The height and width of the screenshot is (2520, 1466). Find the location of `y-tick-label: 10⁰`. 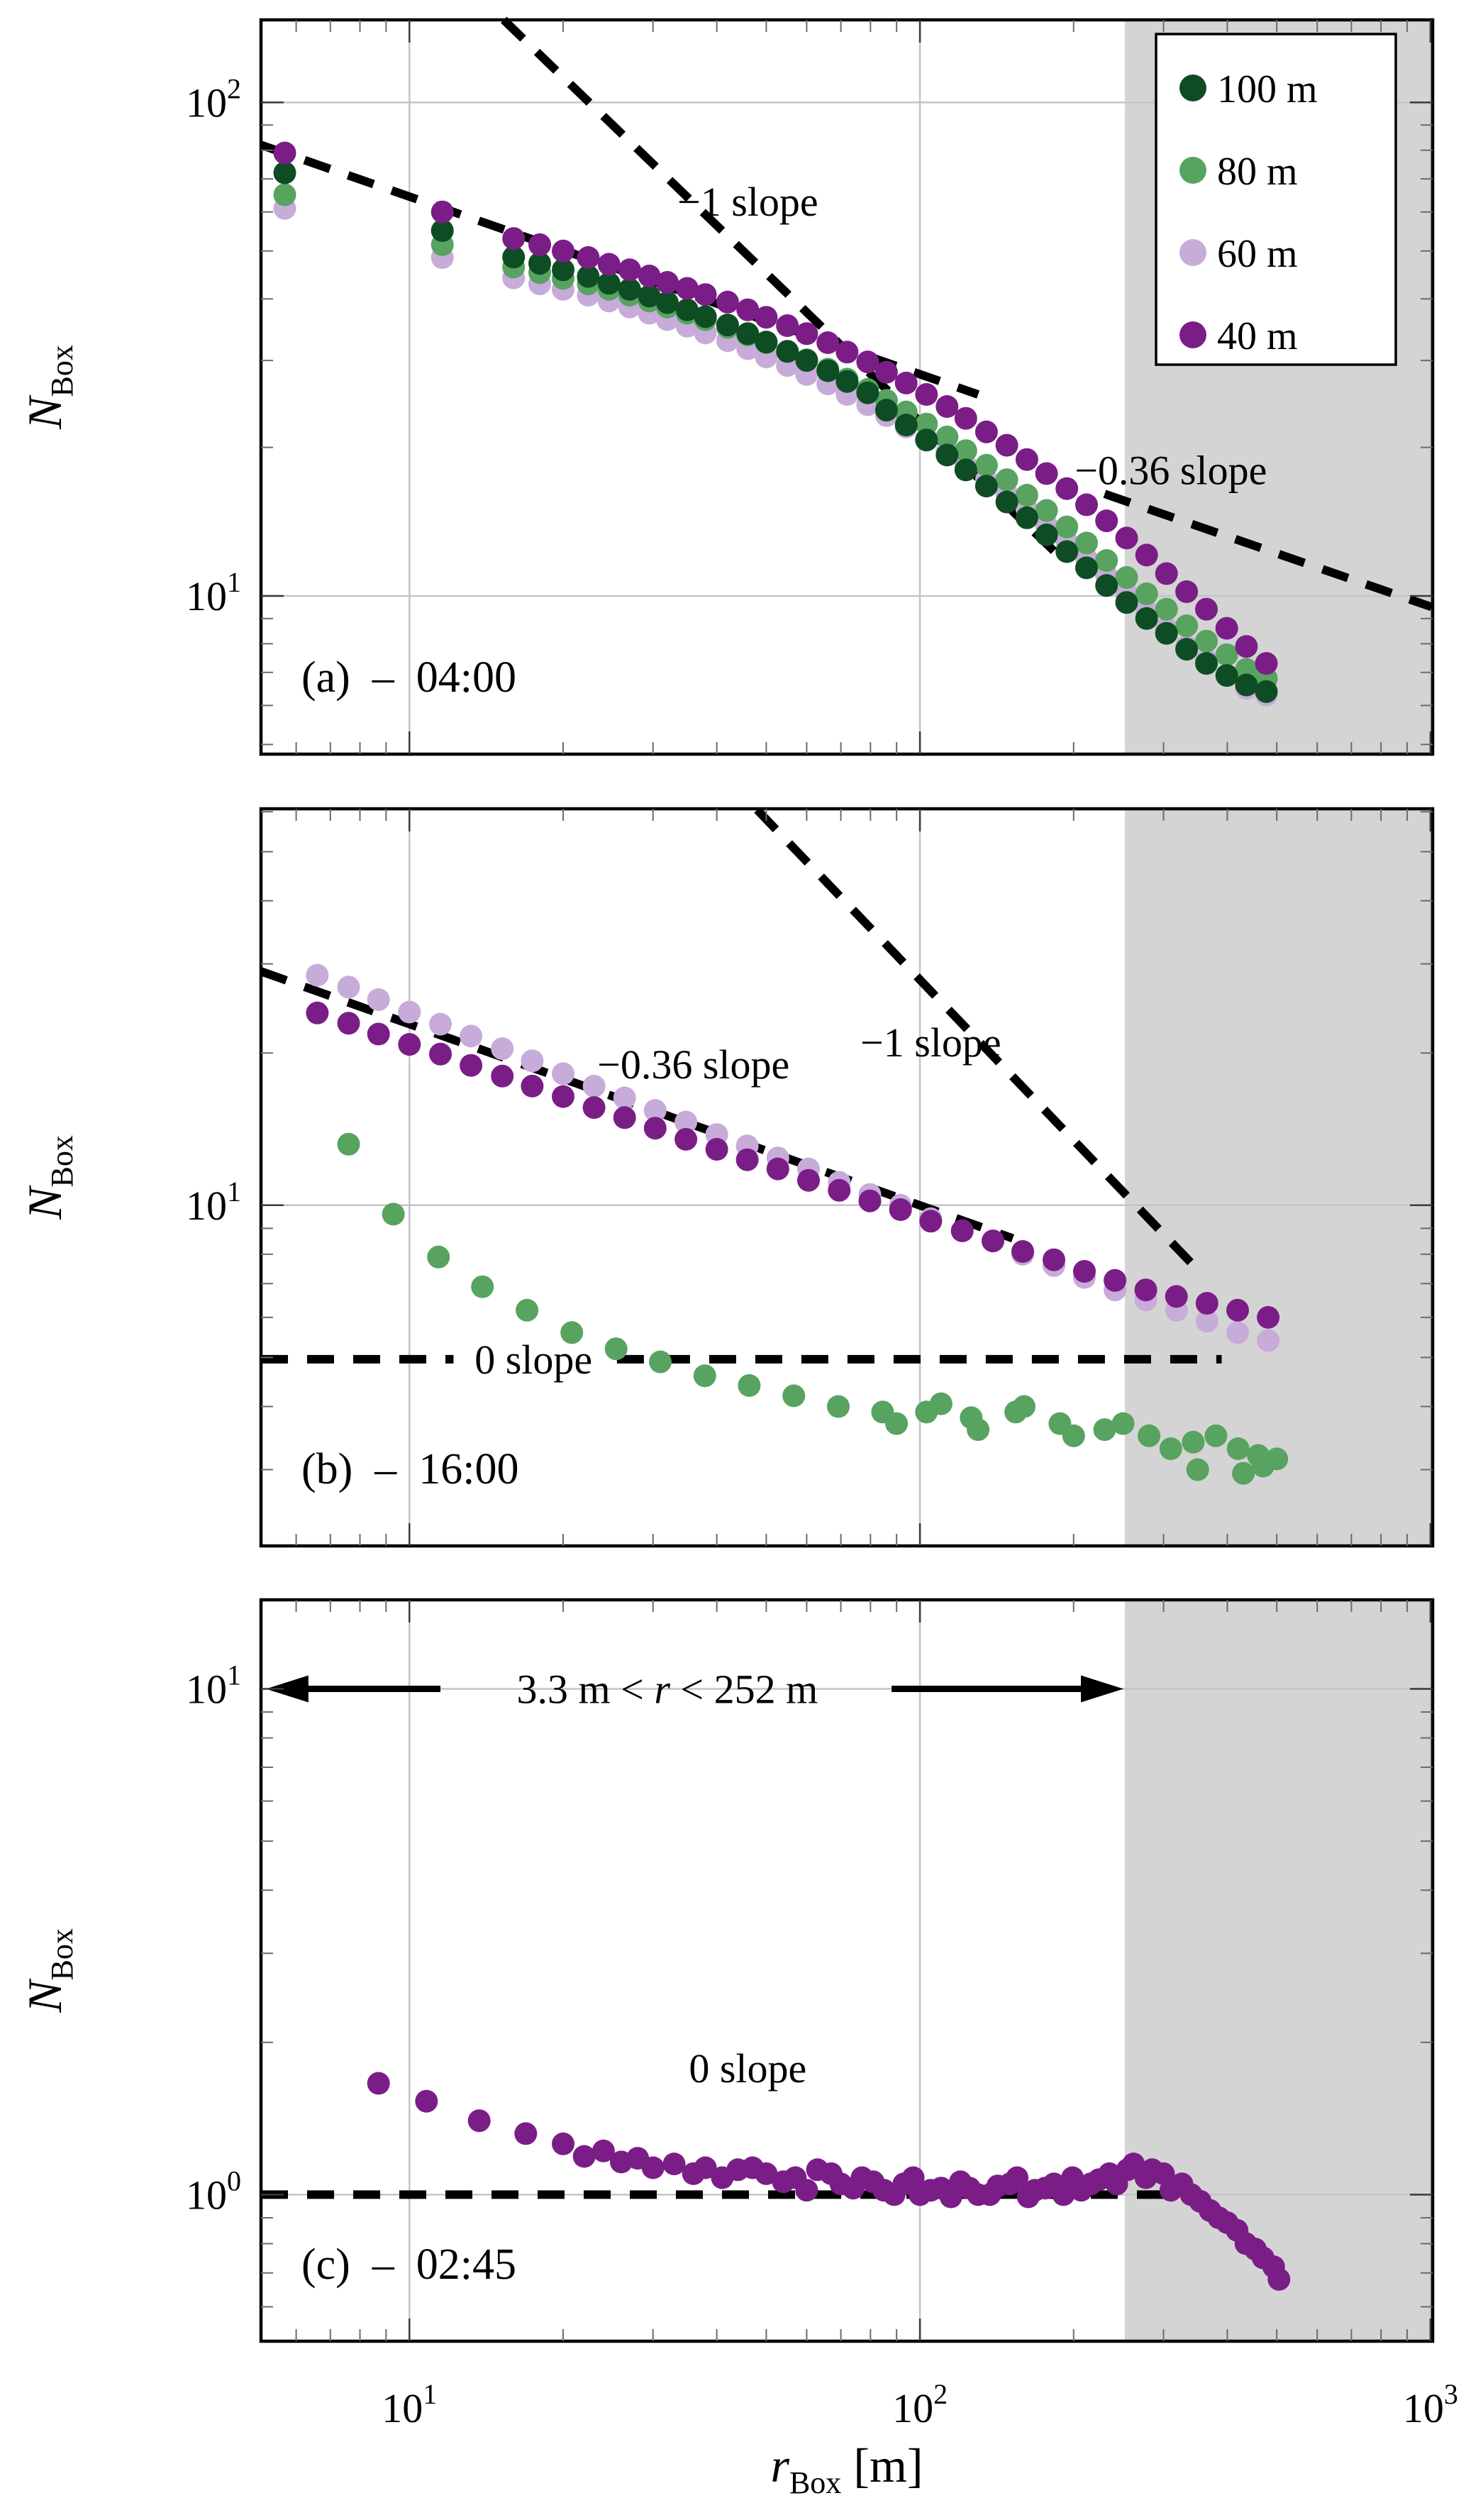

y-tick-label: 10⁰ is located at coordinates (213, 2191).